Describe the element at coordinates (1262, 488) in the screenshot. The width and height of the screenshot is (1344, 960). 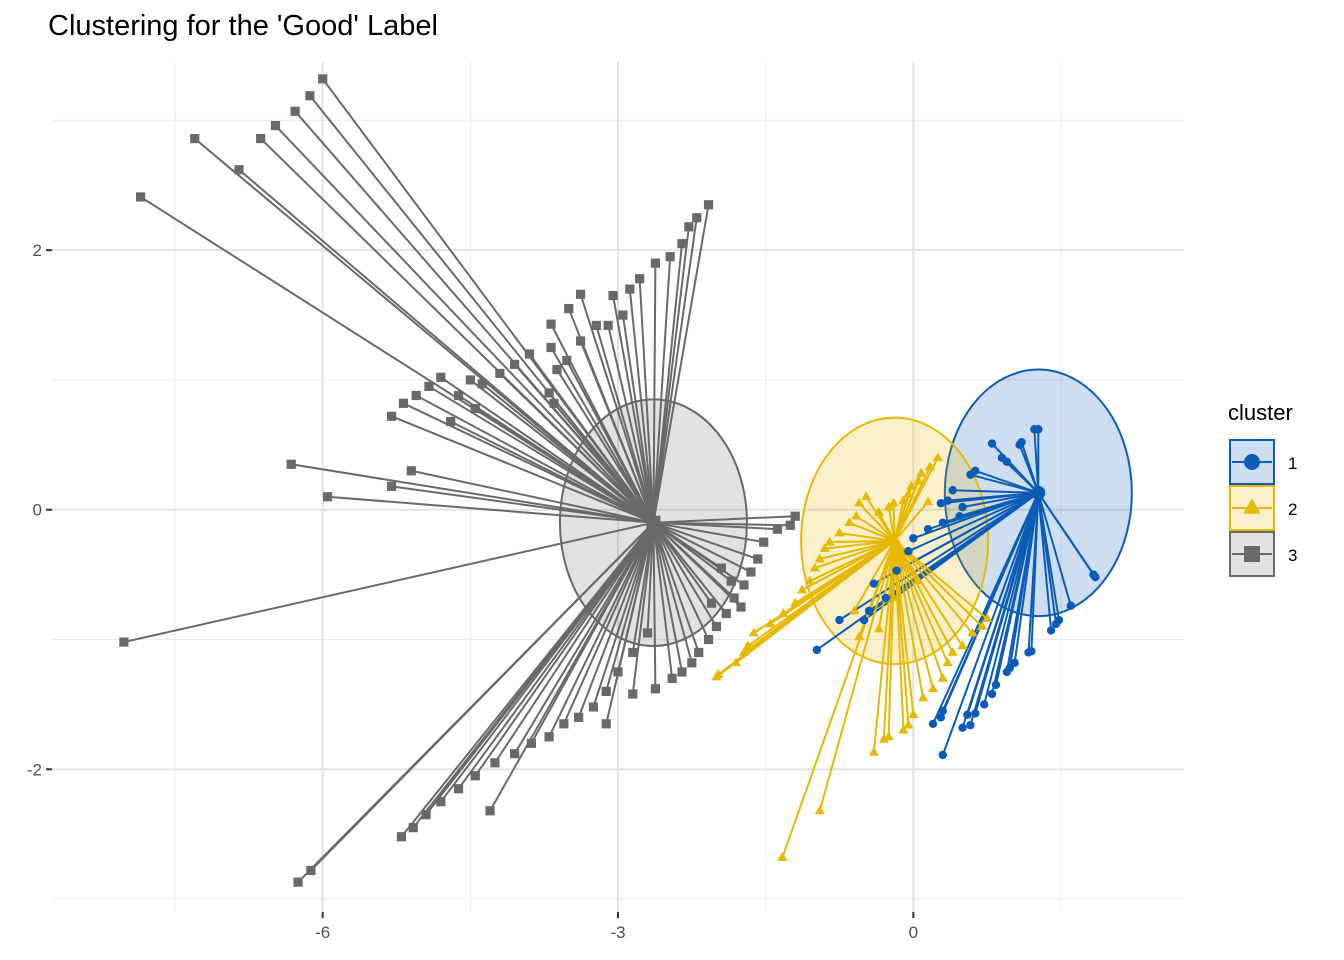
I see `legend: cluster 1 2 3` at that location.